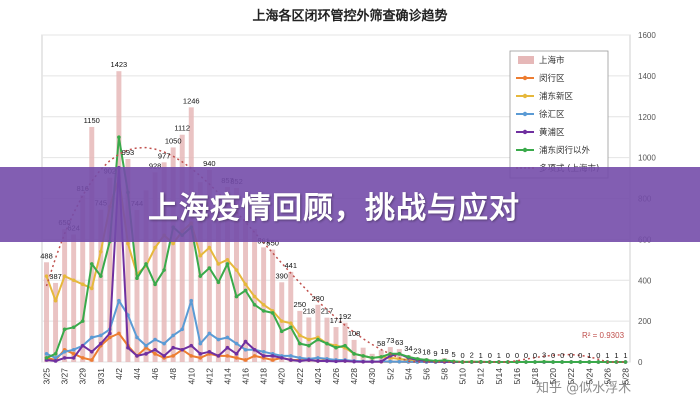 This screenshot has width=700, height=400. What do you see at coordinates (137, 374) in the screenshot?
I see `x-tick-label: 4/4` at bounding box center [137, 374].